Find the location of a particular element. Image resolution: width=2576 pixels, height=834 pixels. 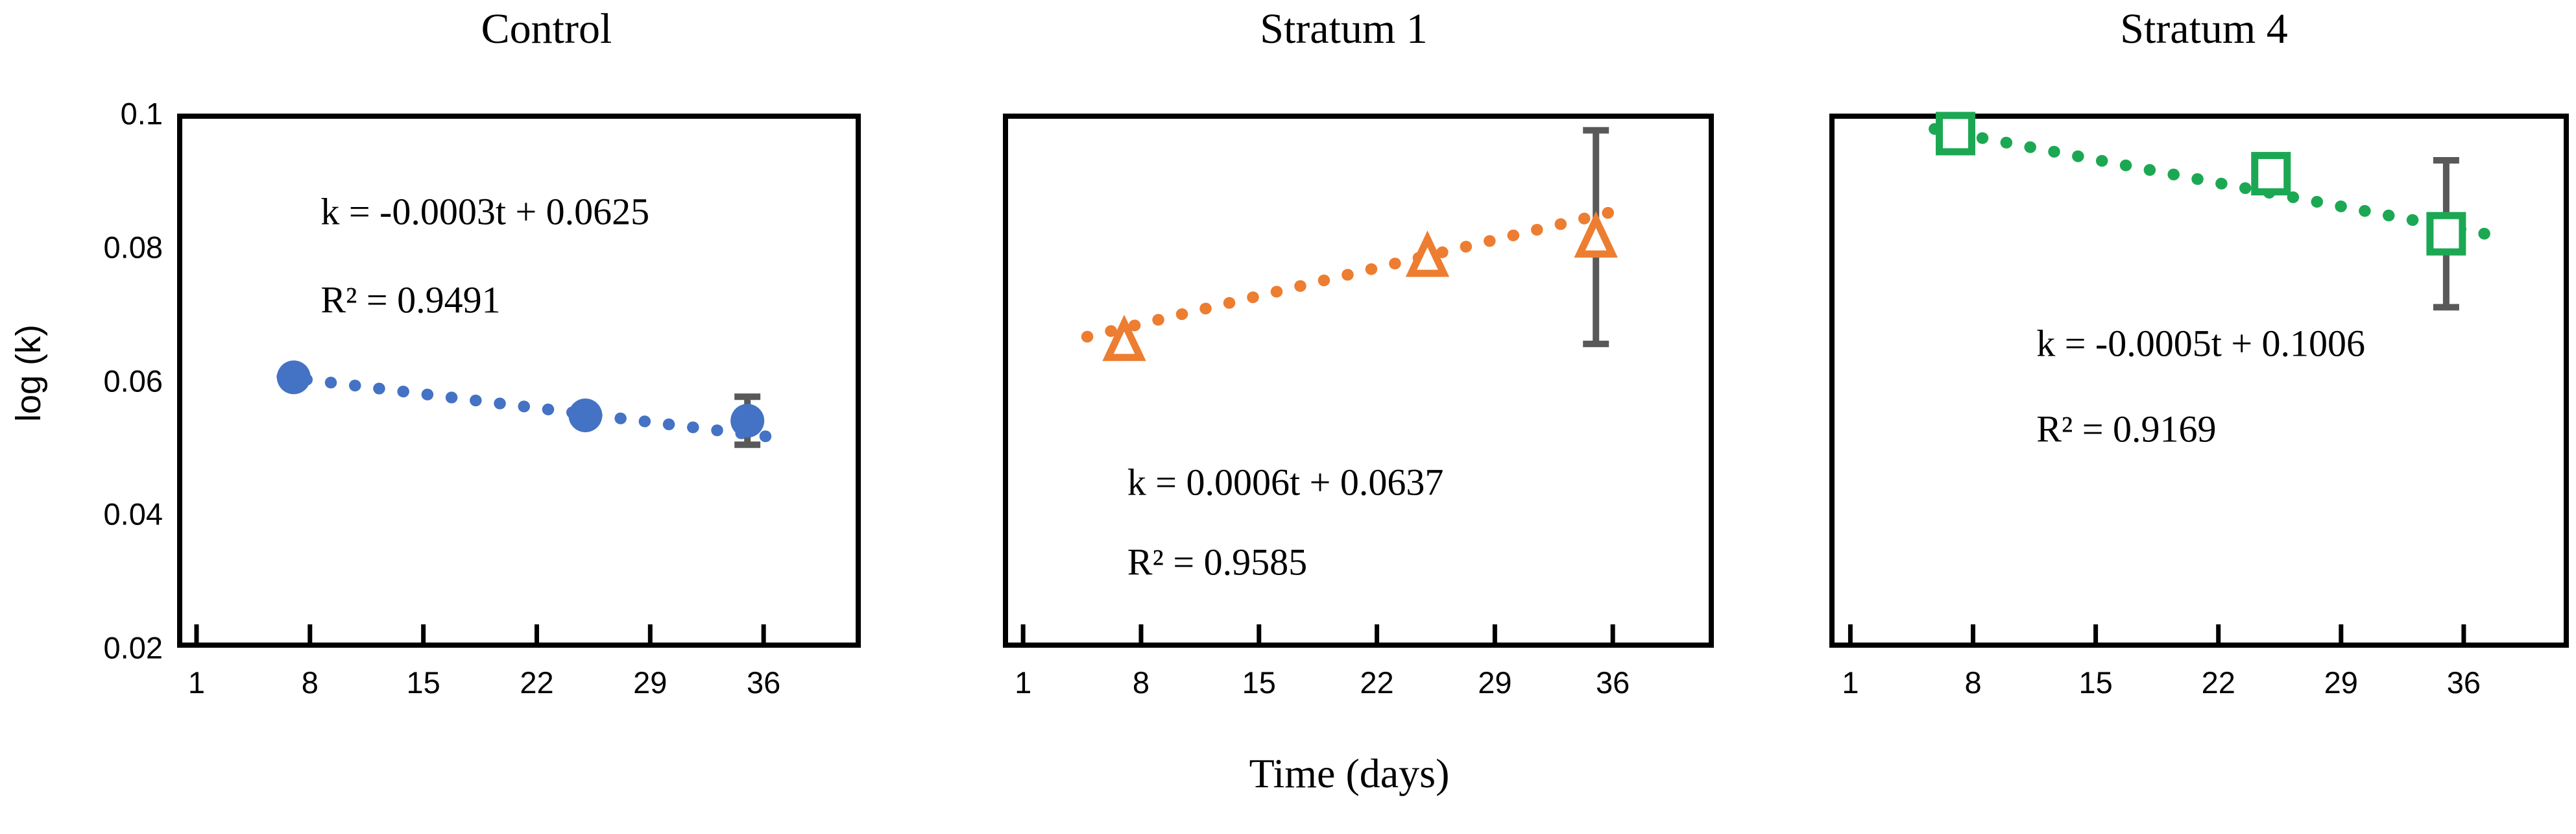

panel-title-stratum-4: Stratum 4 is located at coordinates (2204, 29).